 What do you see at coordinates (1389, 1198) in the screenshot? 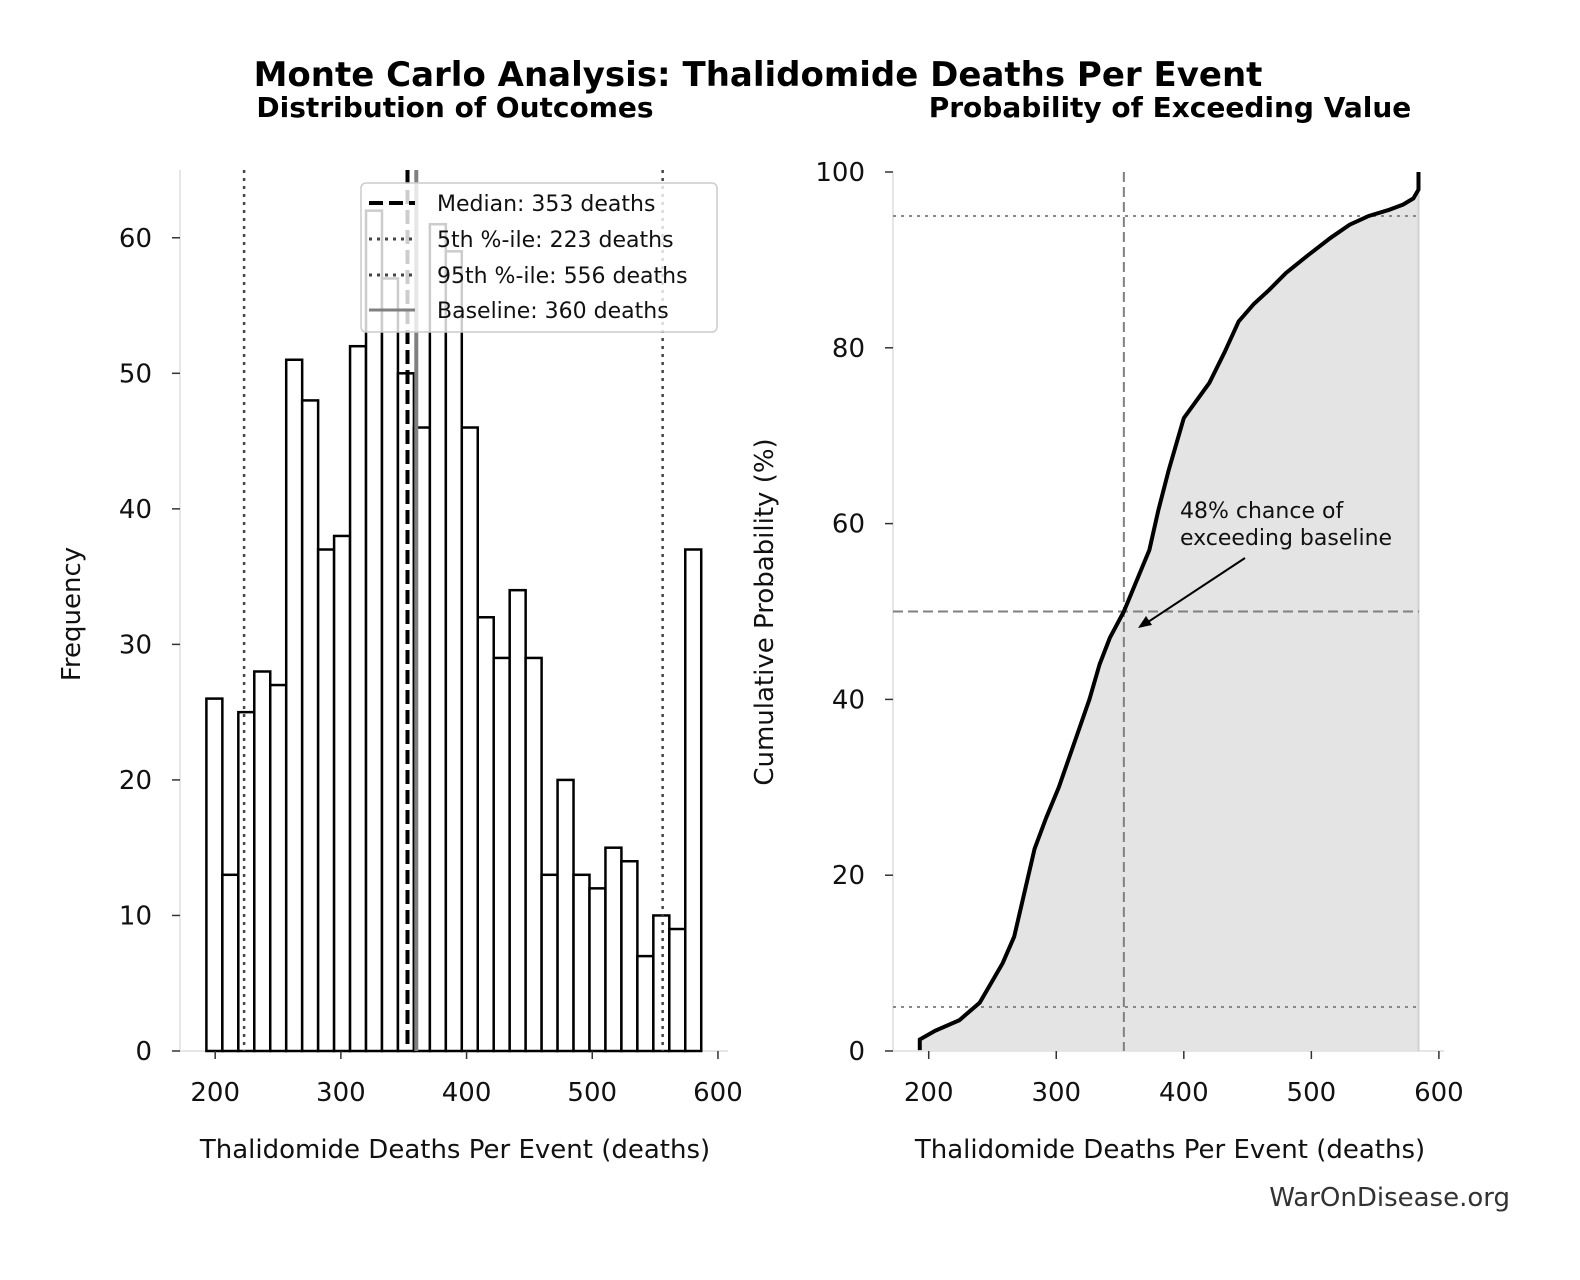
I see `watermark: WarOnDisease.org` at bounding box center [1389, 1198].